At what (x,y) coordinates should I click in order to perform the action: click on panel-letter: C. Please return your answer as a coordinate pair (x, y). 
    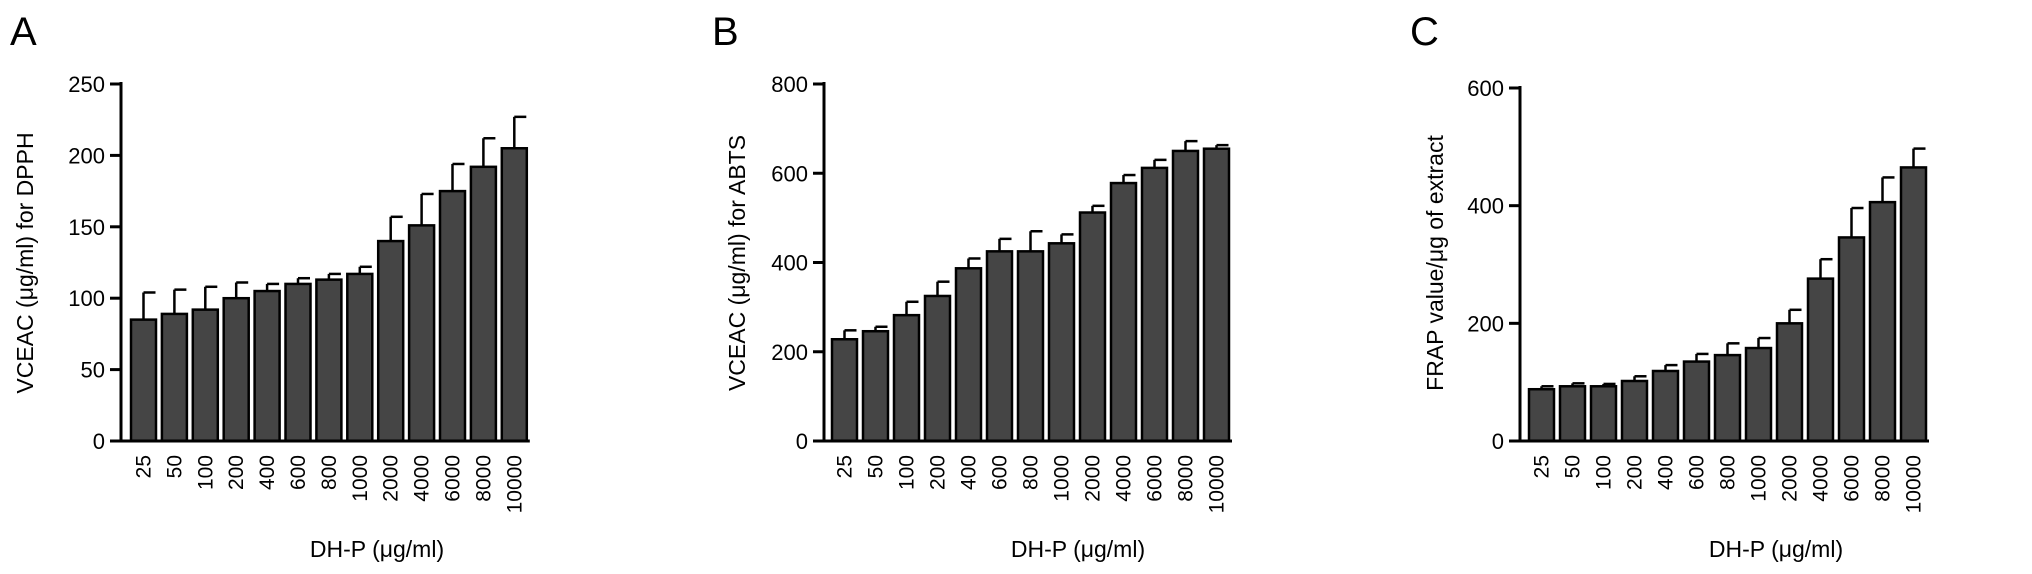
    Looking at the image, I should click on (1424, 32).